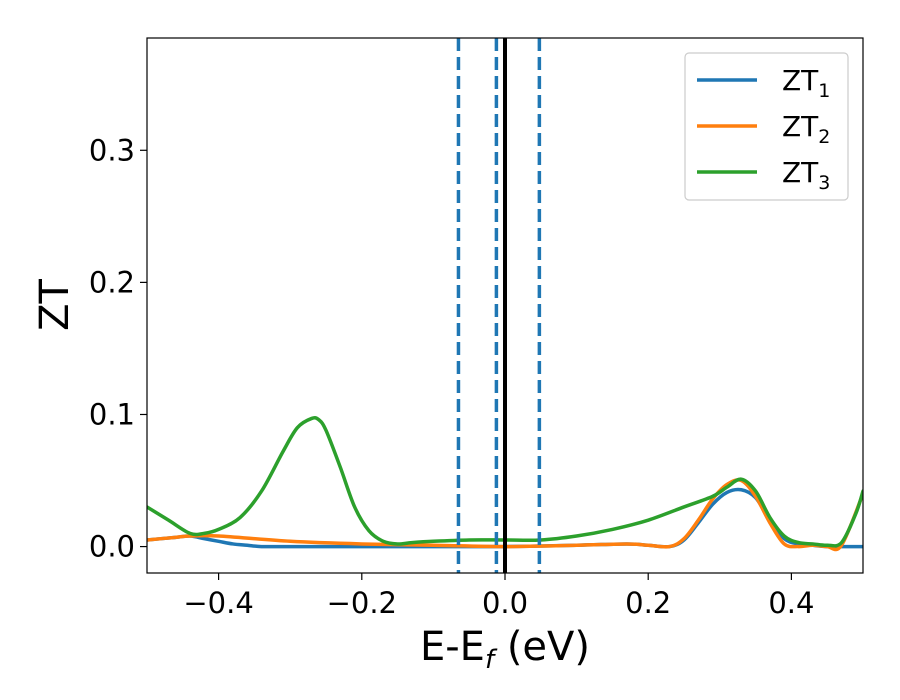  What do you see at coordinates (806, 83) in the screenshot?
I see `legend-label-1: ZT1` at bounding box center [806, 83].